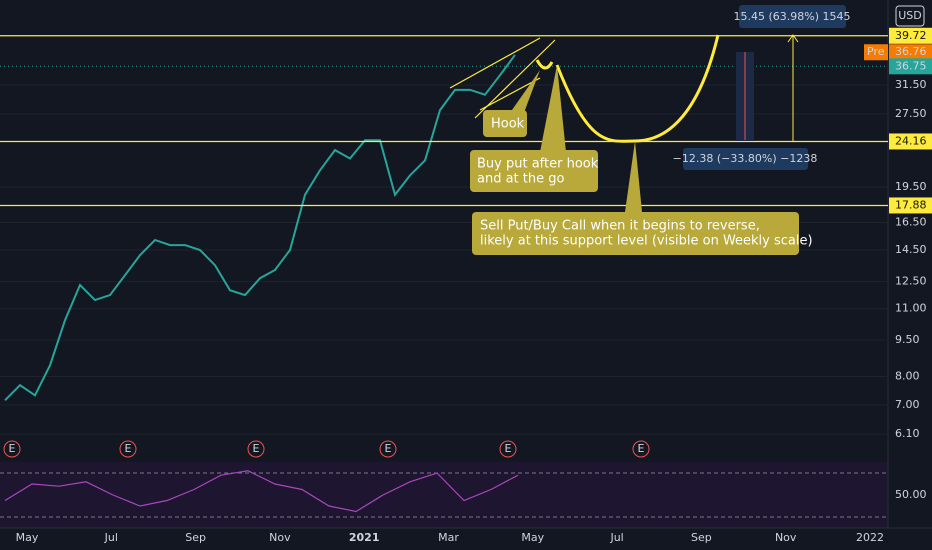 This screenshot has width=932, height=550. Describe the element at coordinates (502, 78) in the screenshot. I see `wedge` at that location.